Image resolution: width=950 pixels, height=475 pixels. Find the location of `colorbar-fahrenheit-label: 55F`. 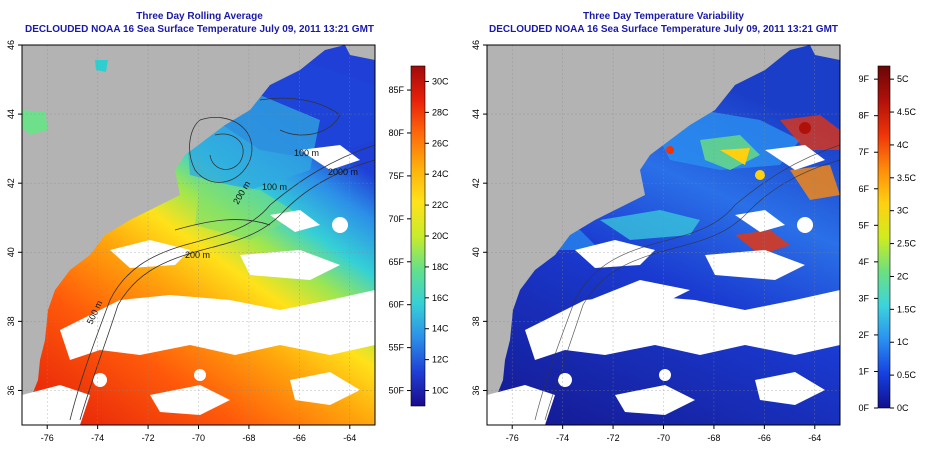

colorbar-fahrenheit-label: 55F is located at coordinates (396, 348).